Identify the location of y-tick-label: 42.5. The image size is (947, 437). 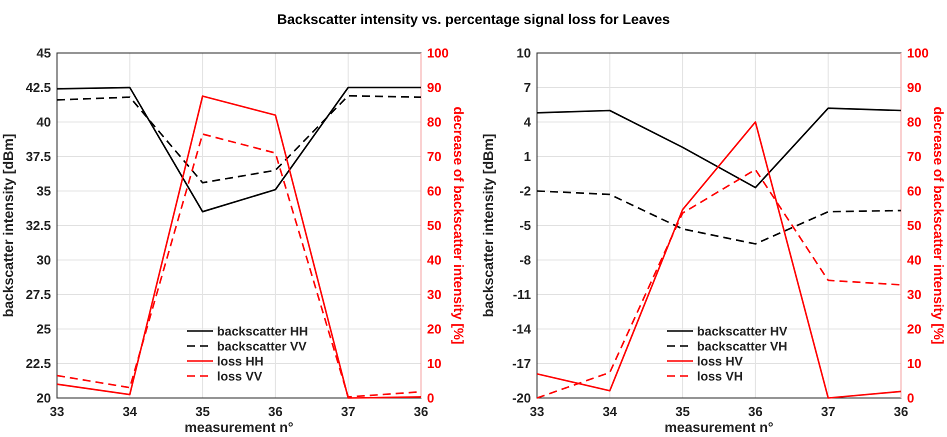
(38, 88).